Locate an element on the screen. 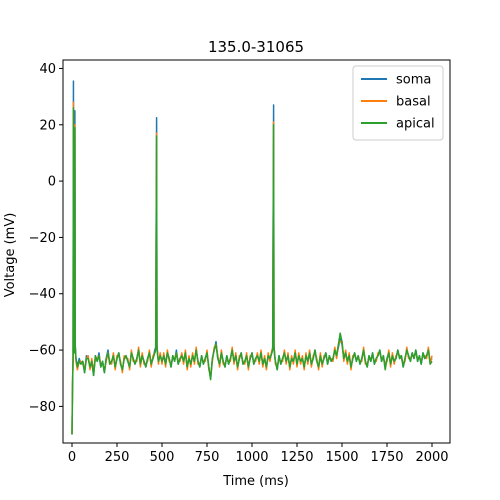 This screenshot has width=500, height=500. legend-label-soma: soma is located at coordinates (413, 80).